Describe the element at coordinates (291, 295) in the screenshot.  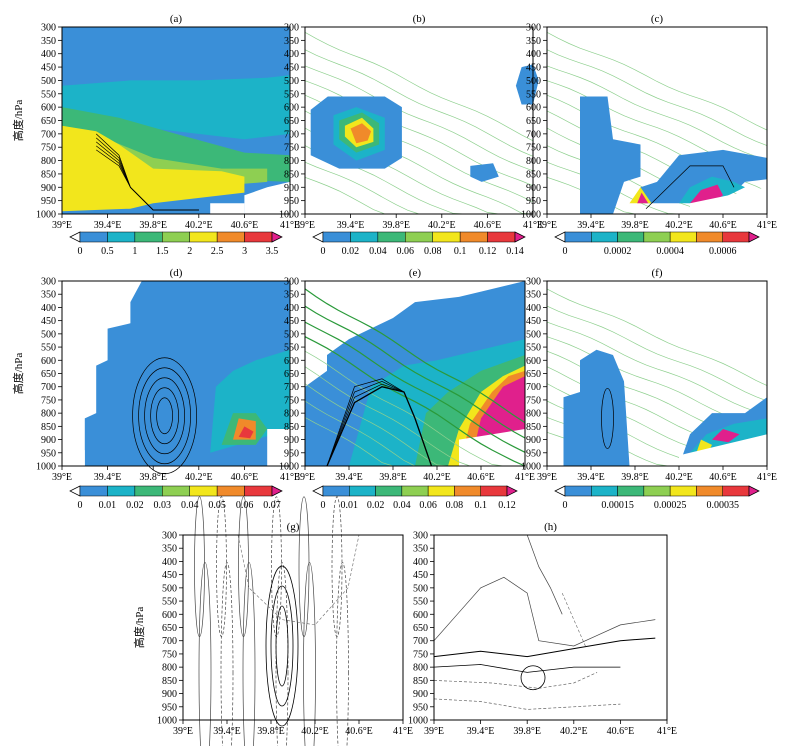
I see `y-tick-label: 350` at that location.